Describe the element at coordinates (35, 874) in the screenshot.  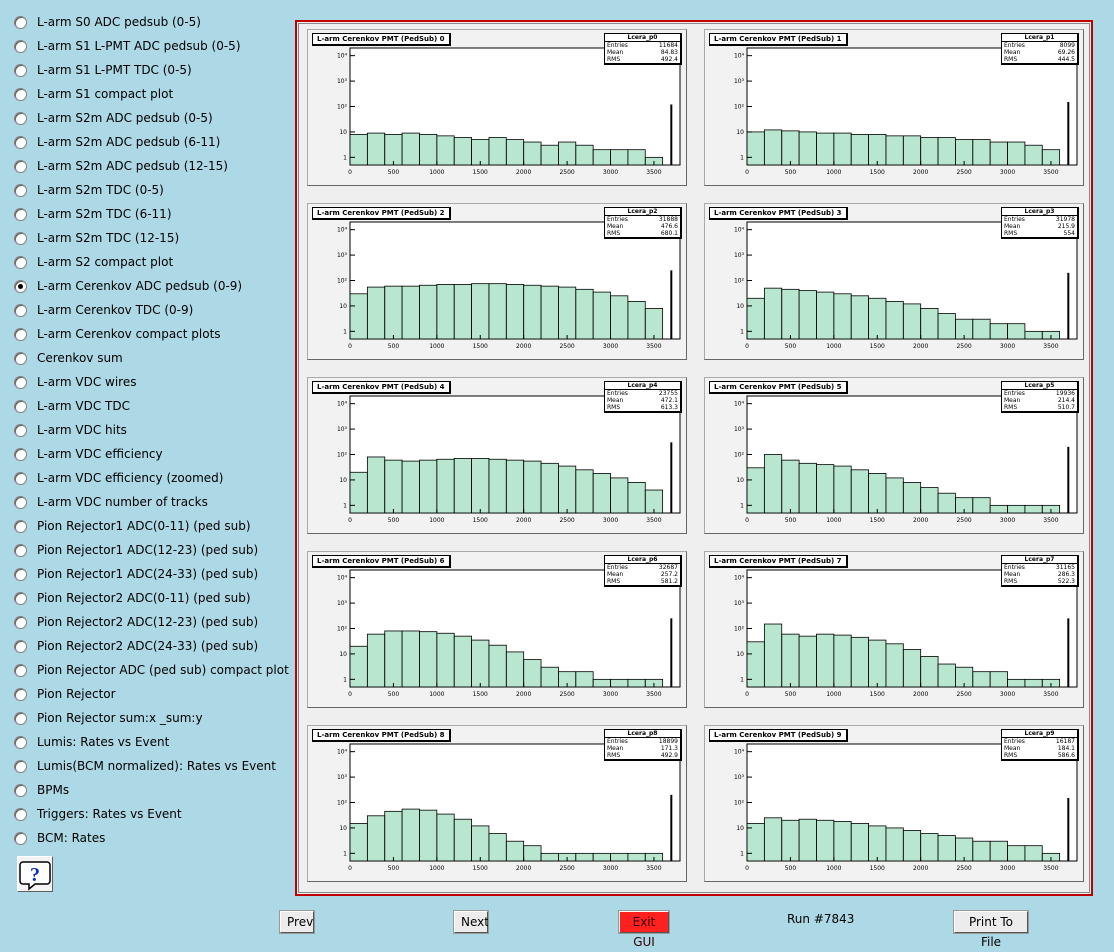
I see `help-button: ?` at that location.